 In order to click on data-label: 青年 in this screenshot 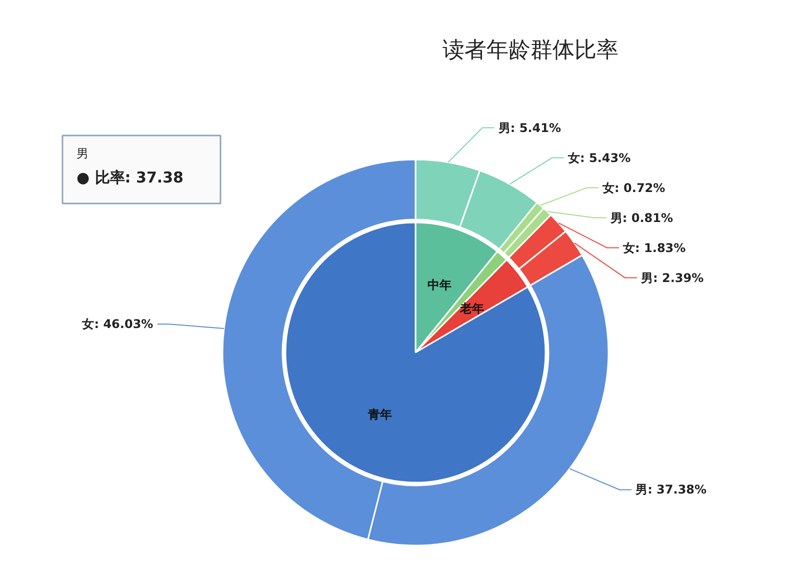, I will do `click(379, 415)`.